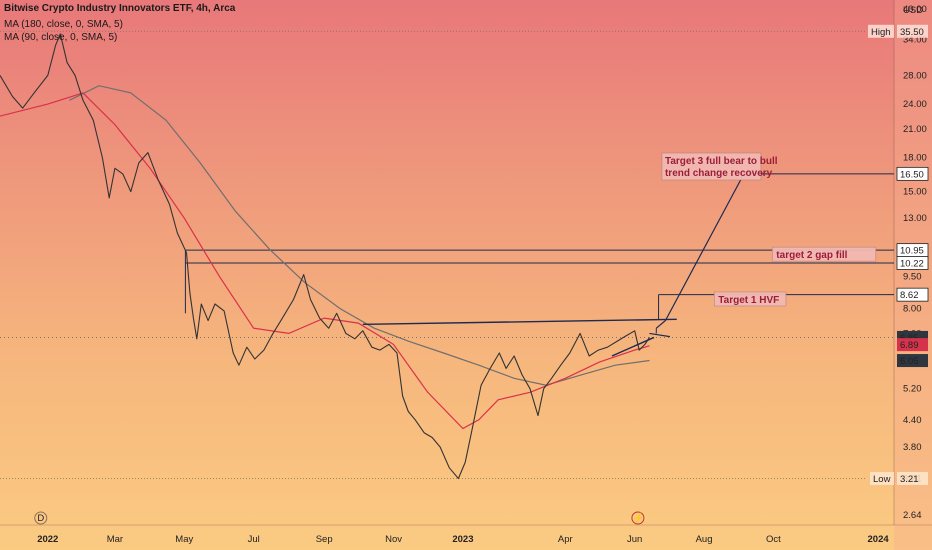 This screenshot has width=932, height=550. I want to click on event-marker, so click(638, 518).